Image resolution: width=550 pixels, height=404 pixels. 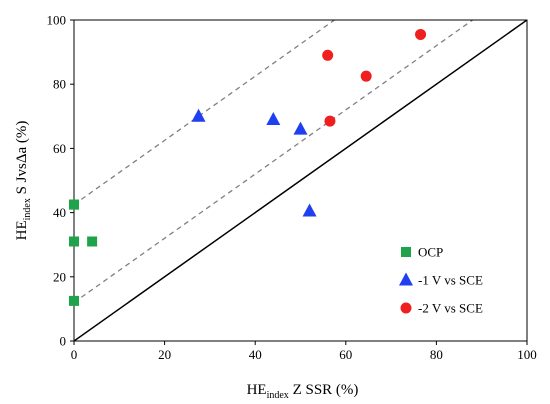 What do you see at coordinates (527, 354) in the screenshot?
I see `x-tick-label: 100` at bounding box center [527, 354].